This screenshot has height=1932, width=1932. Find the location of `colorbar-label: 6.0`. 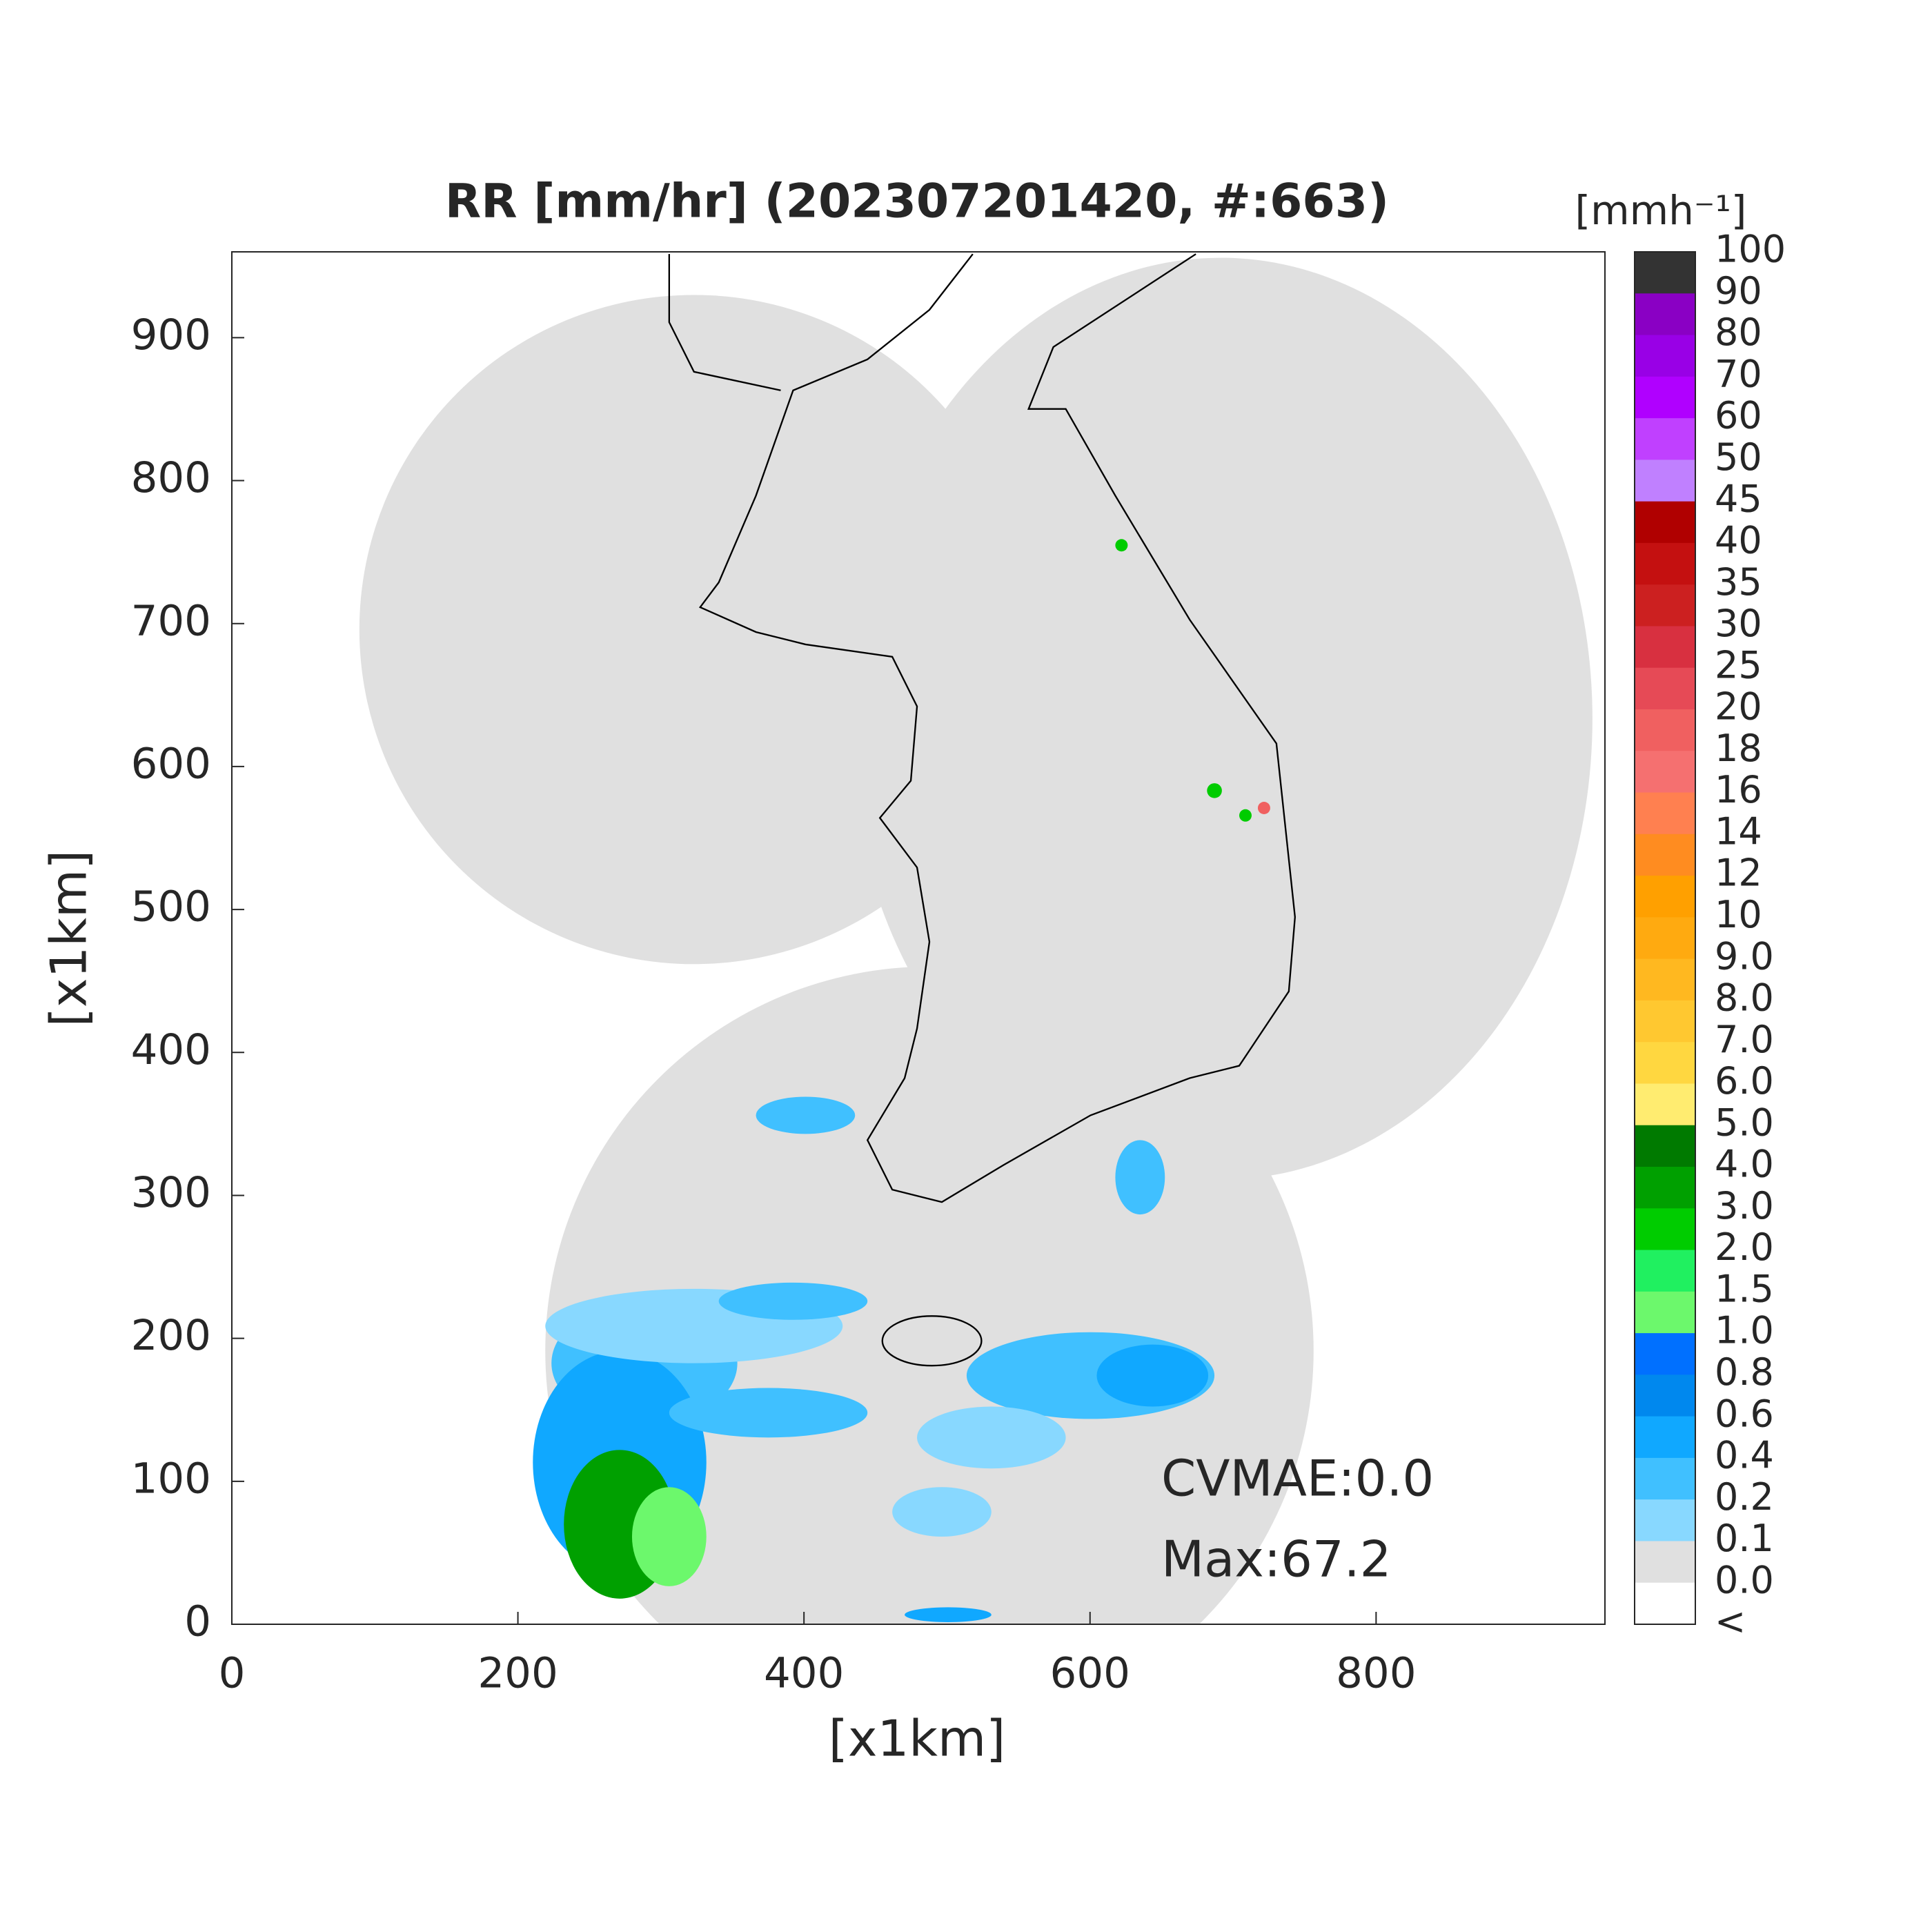

colorbar-label: 6.0 is located at coordinates (1744, 1081).